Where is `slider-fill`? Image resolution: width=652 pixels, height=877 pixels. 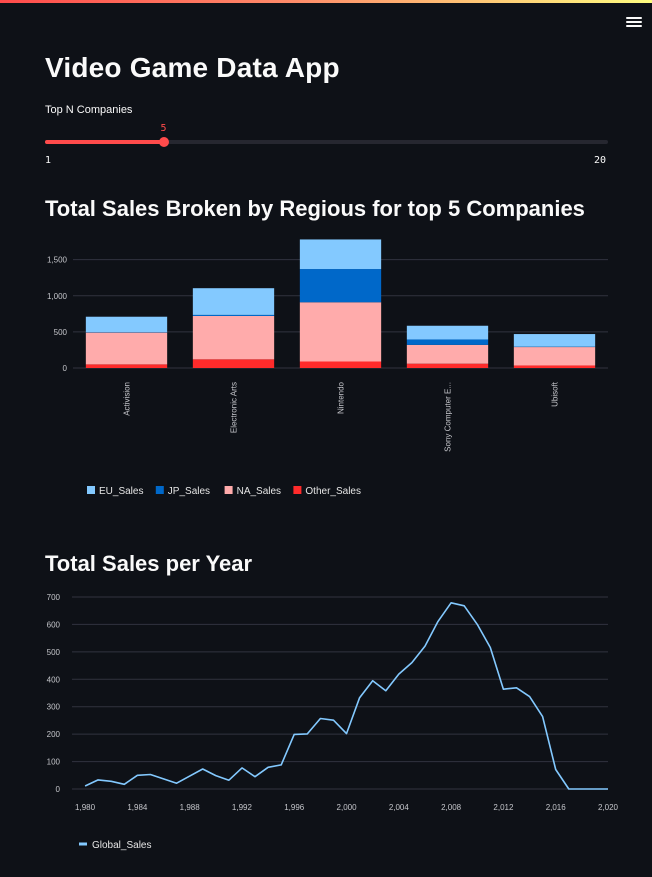 slider-fill is located at coordinates (104, 142).